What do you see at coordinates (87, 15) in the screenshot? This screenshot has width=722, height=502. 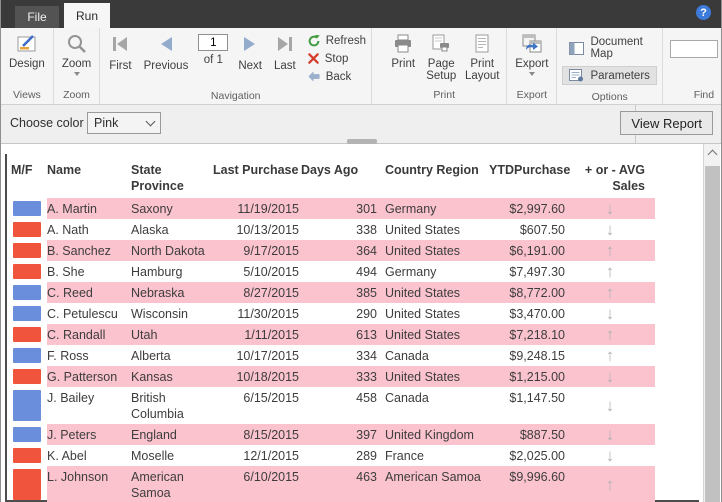 I see `tab-run: Run` at bounding box center [87, 15].